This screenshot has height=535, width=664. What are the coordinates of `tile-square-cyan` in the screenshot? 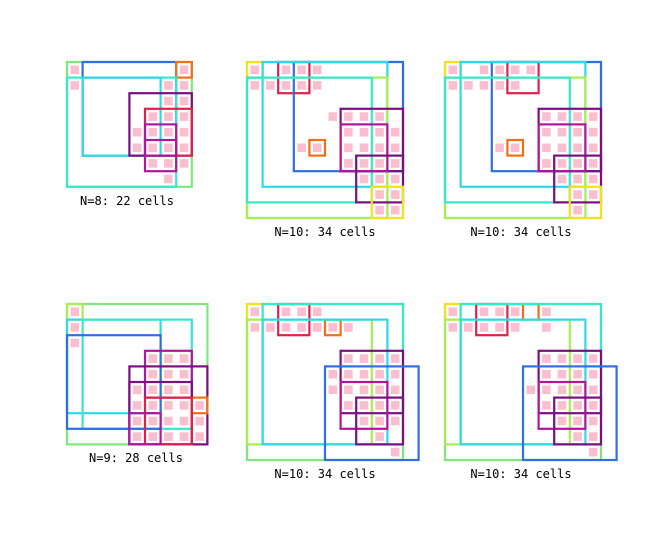 It's located at (121, 116).